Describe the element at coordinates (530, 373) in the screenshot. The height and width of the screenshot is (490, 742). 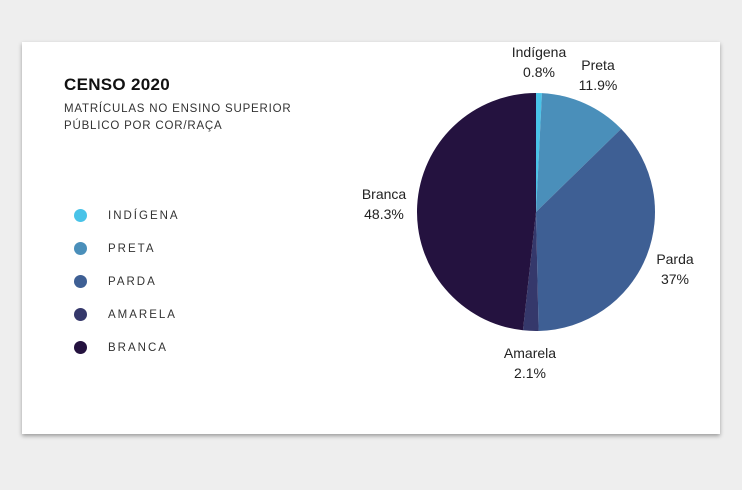
I see `slice-value-amarela: 2.1%` at that location.